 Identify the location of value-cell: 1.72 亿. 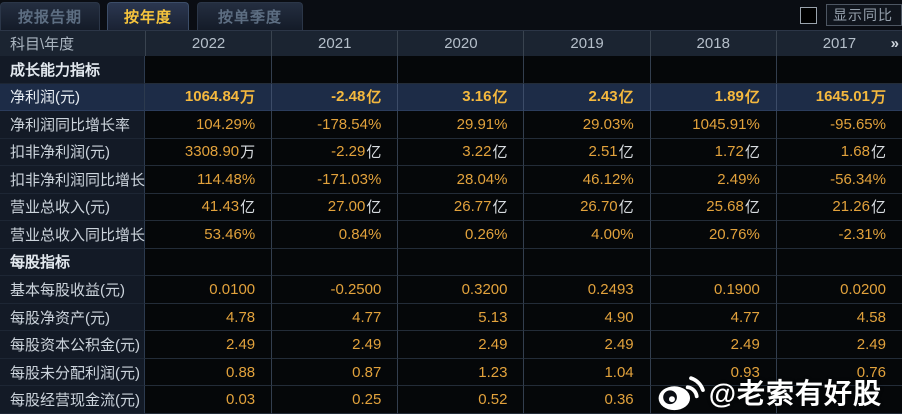
(712, 152).